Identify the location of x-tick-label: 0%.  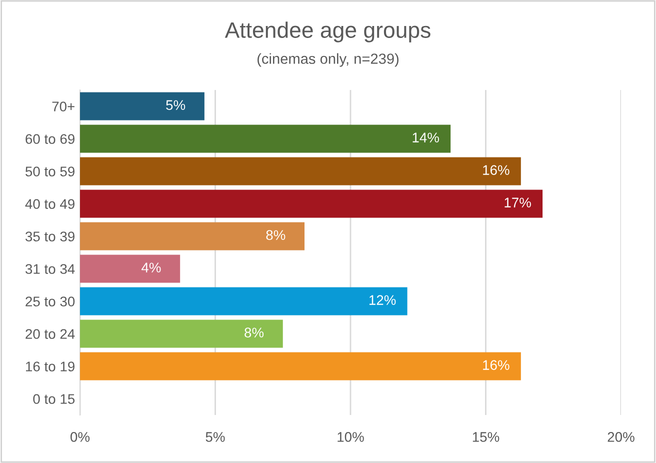
(80, 437).